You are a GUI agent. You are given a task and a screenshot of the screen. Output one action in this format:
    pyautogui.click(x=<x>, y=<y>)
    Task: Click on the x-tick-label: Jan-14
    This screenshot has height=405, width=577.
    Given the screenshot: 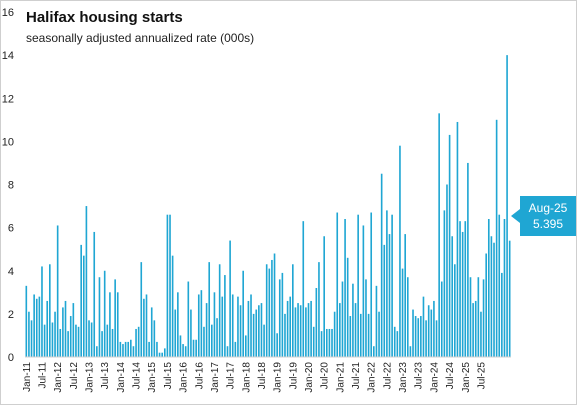 What is the action you would take?
    pyautogui.click(x=121, y=377)
    